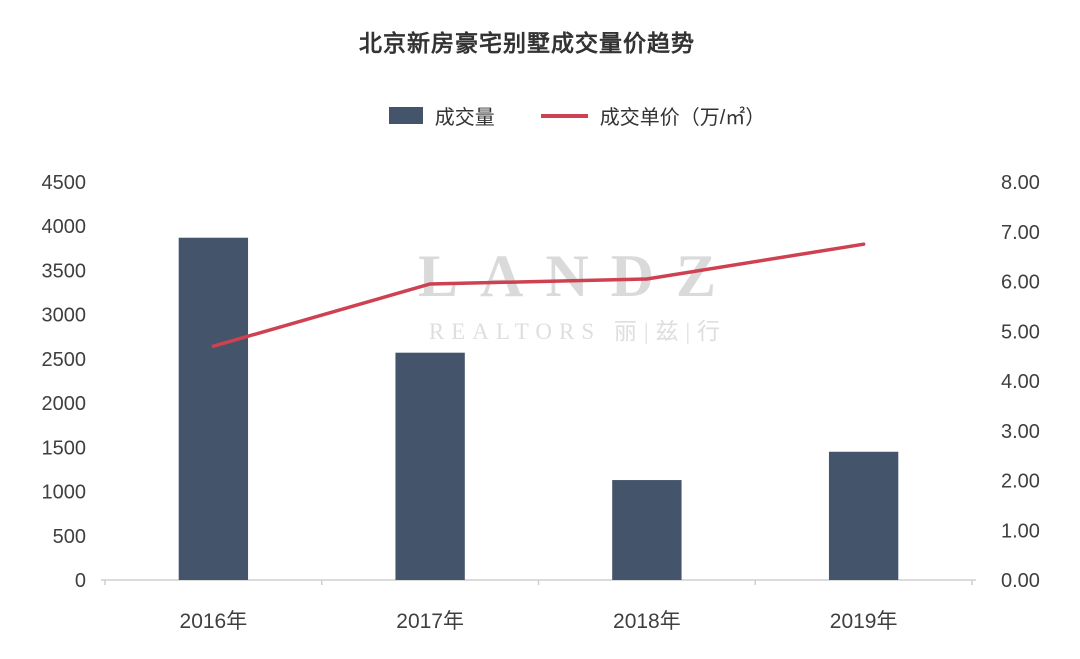 This screenshot has height=659, width=1080. Describe the element at coordinates (527, 43) in the screenshot. I see `chart-title: 北京新房豪宅别墅成交量价趋势` at that location.